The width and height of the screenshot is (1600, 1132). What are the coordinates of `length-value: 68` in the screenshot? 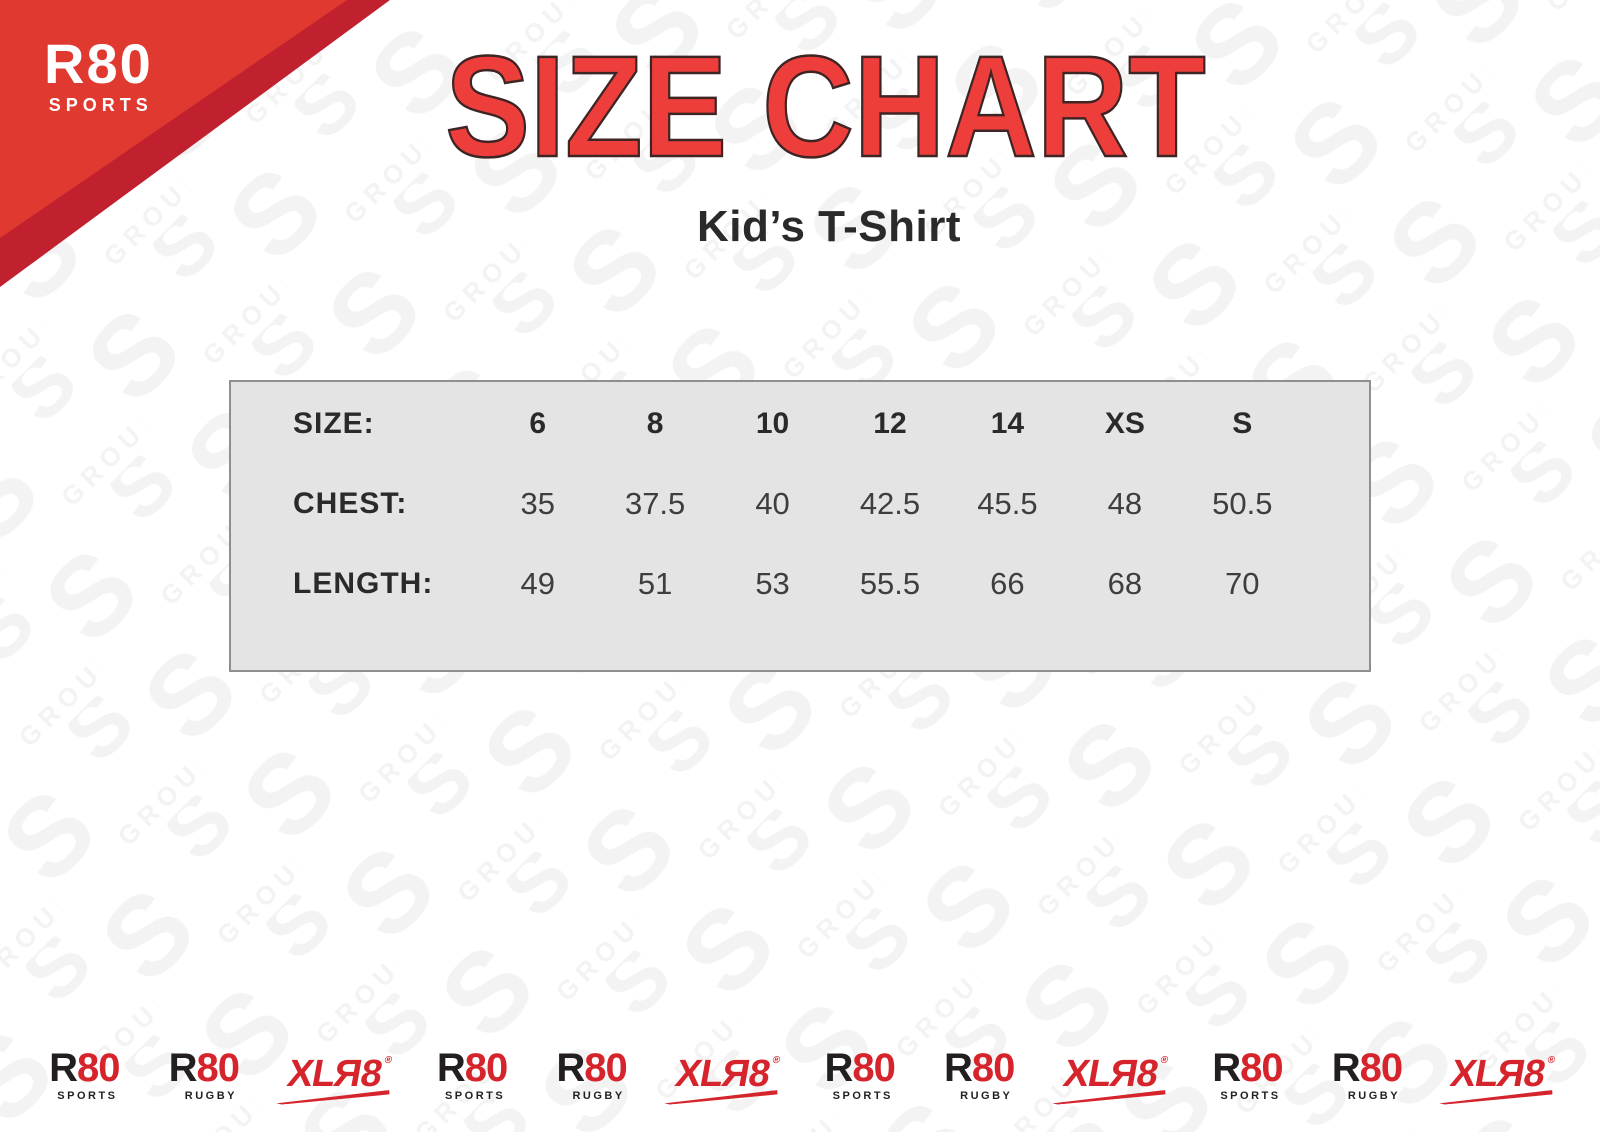 It's located at (1125, 583).